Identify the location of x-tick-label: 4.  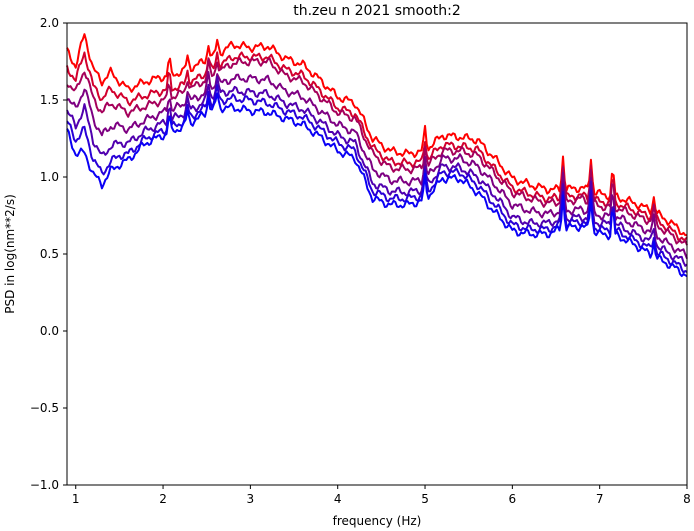
(338, 499).